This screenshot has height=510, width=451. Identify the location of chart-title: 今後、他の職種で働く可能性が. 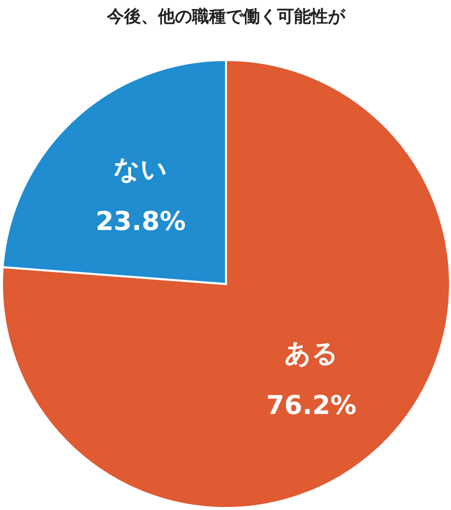
(226, 17).